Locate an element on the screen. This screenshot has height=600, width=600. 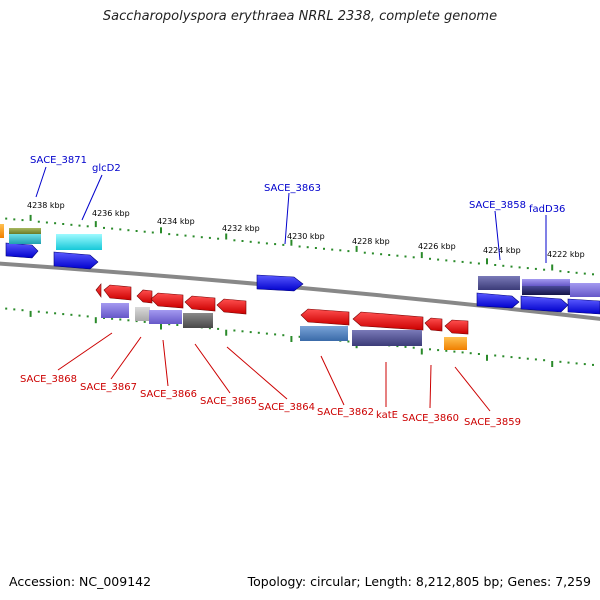
kbp-label: 4224 kbp is located at coordinates (502, 250).